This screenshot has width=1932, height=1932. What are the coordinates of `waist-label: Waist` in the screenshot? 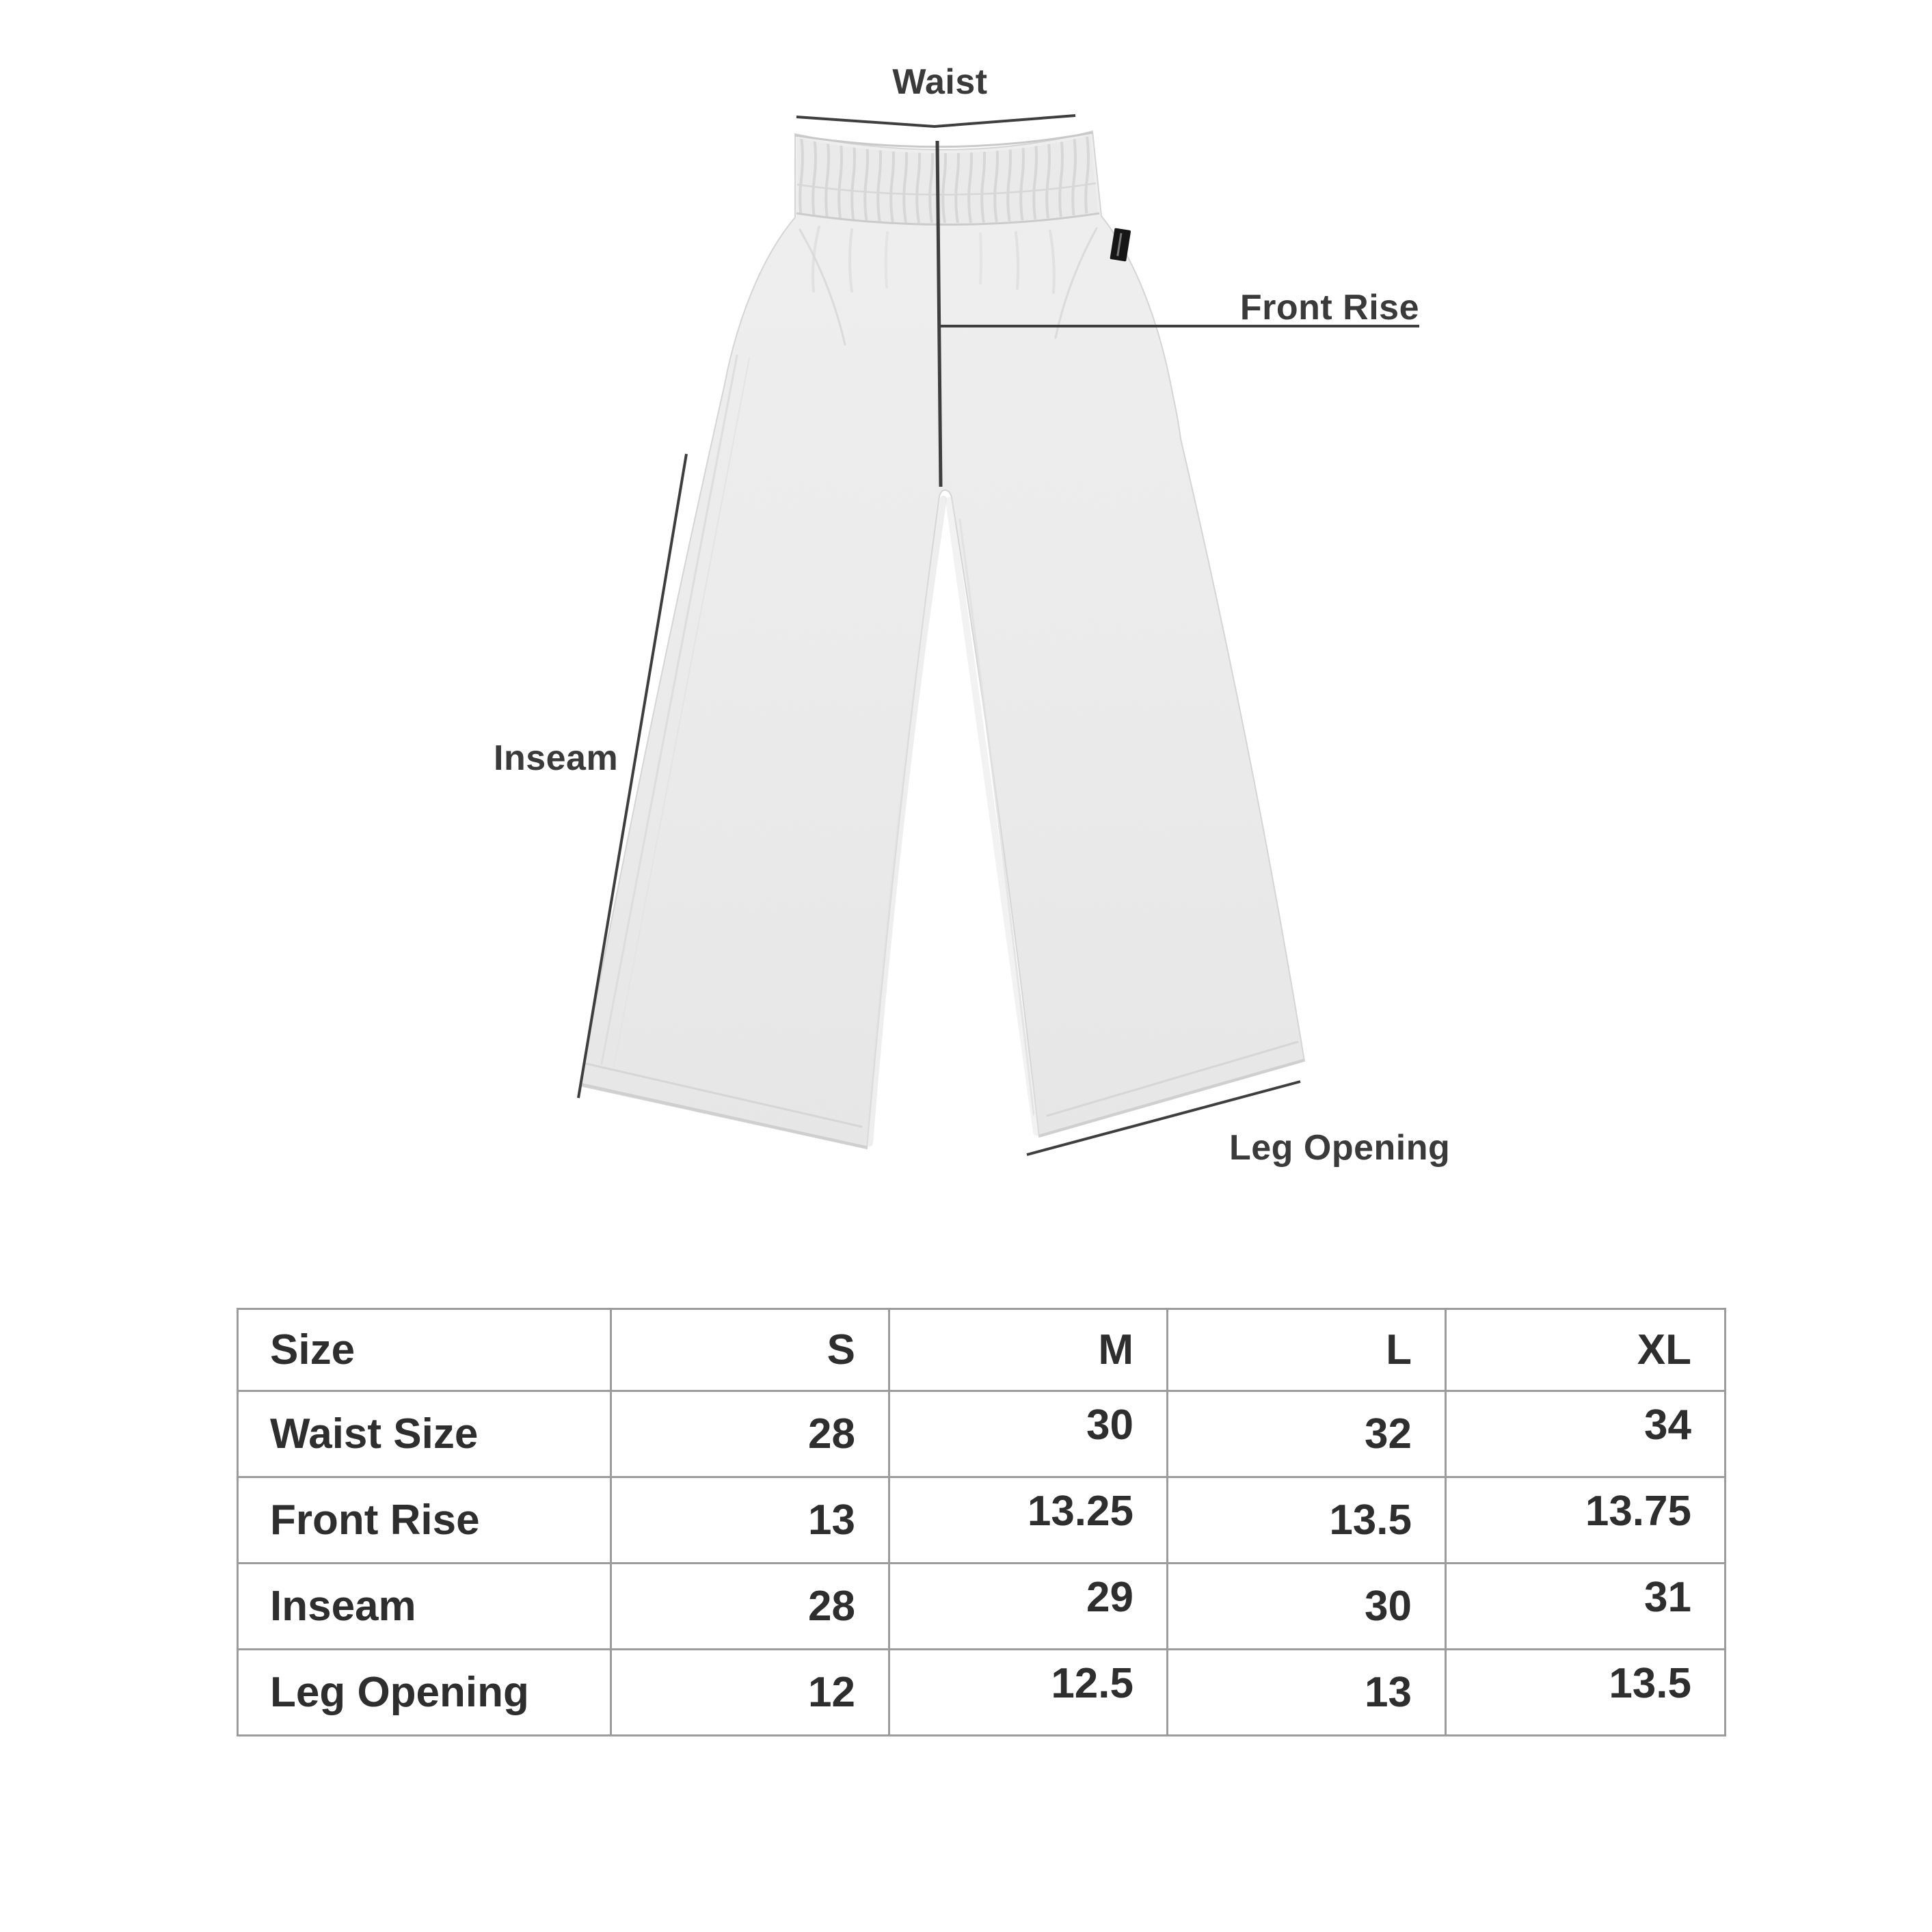 It's located at (940, 82).